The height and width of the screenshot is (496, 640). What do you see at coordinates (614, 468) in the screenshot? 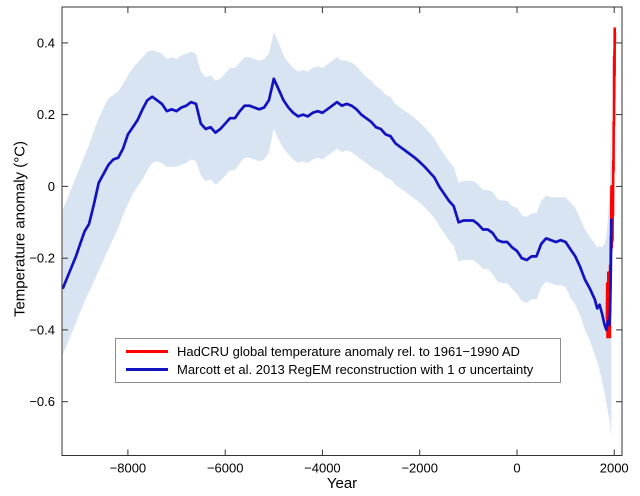
I see `x-tick-label: 2000` at bounding box center [614, 468].